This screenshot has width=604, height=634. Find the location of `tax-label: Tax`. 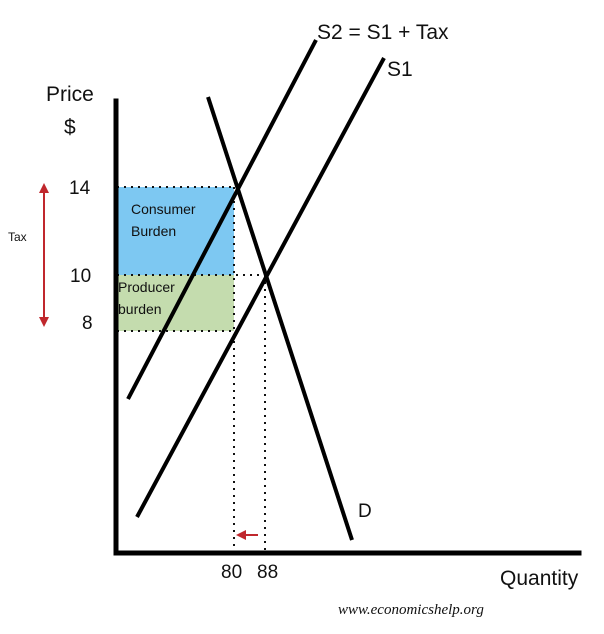

tax-label: Tax is located at coordinates (17, 237).